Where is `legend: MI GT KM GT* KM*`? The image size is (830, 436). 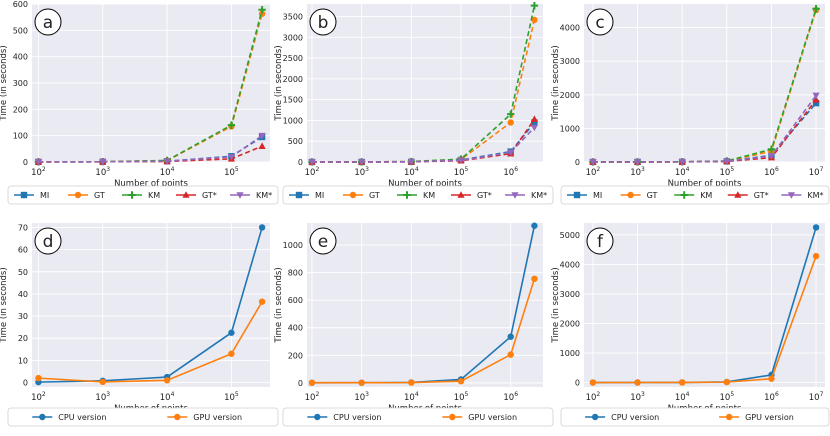
legend: MI GT KM GT* KM* is located at coordinates (695, 195).